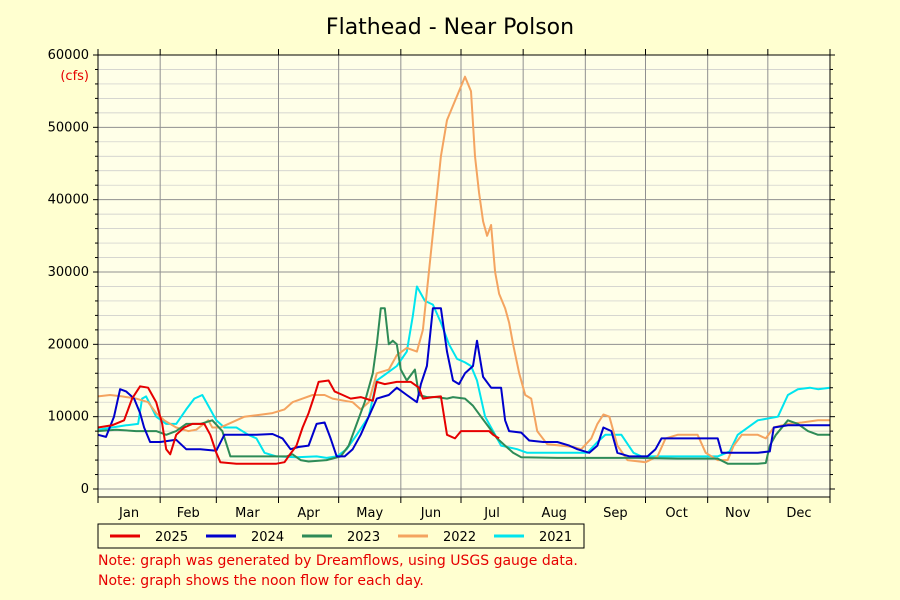 The width and height of the screenshot is (900, 600). I want to click on chart-title: Flathead - Near Polson, so click(450, 27).